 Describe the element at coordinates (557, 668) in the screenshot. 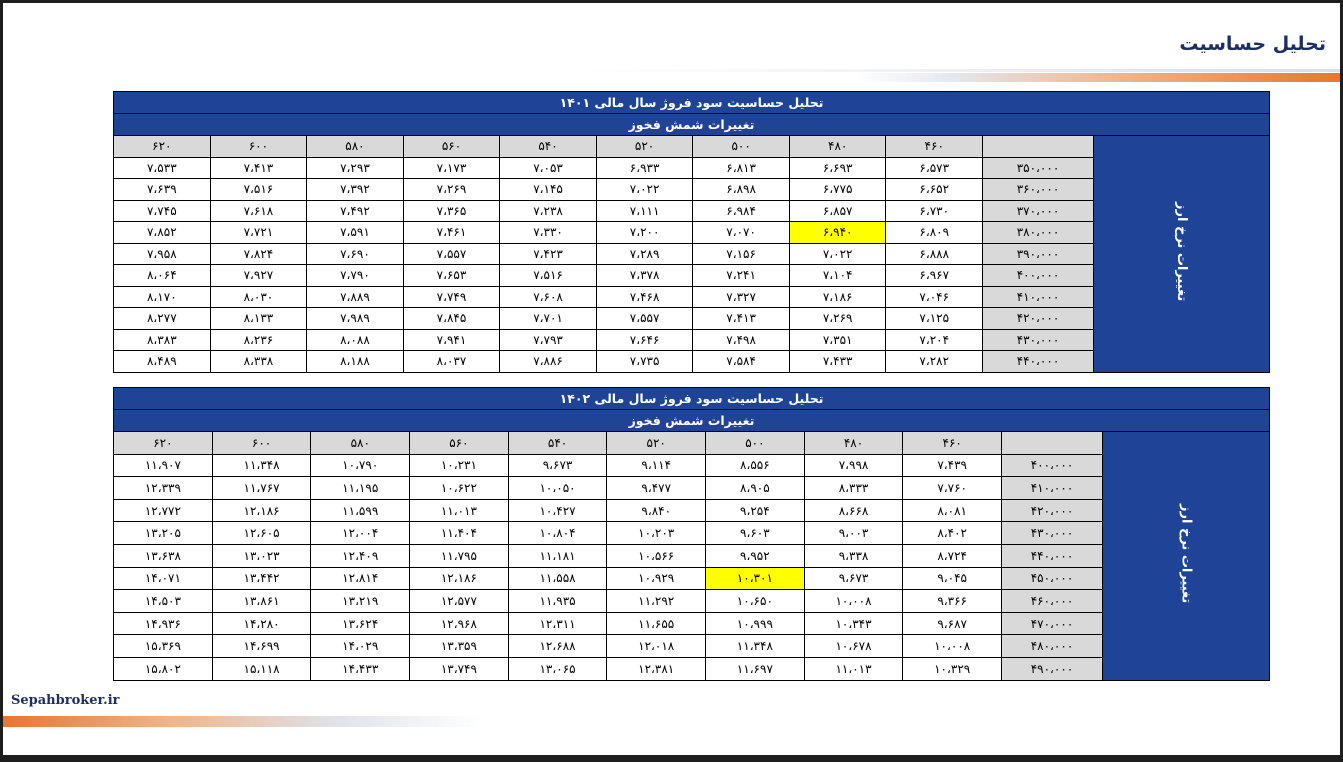

I see `table-cell: ۱۳،۰۶۵` at that location.